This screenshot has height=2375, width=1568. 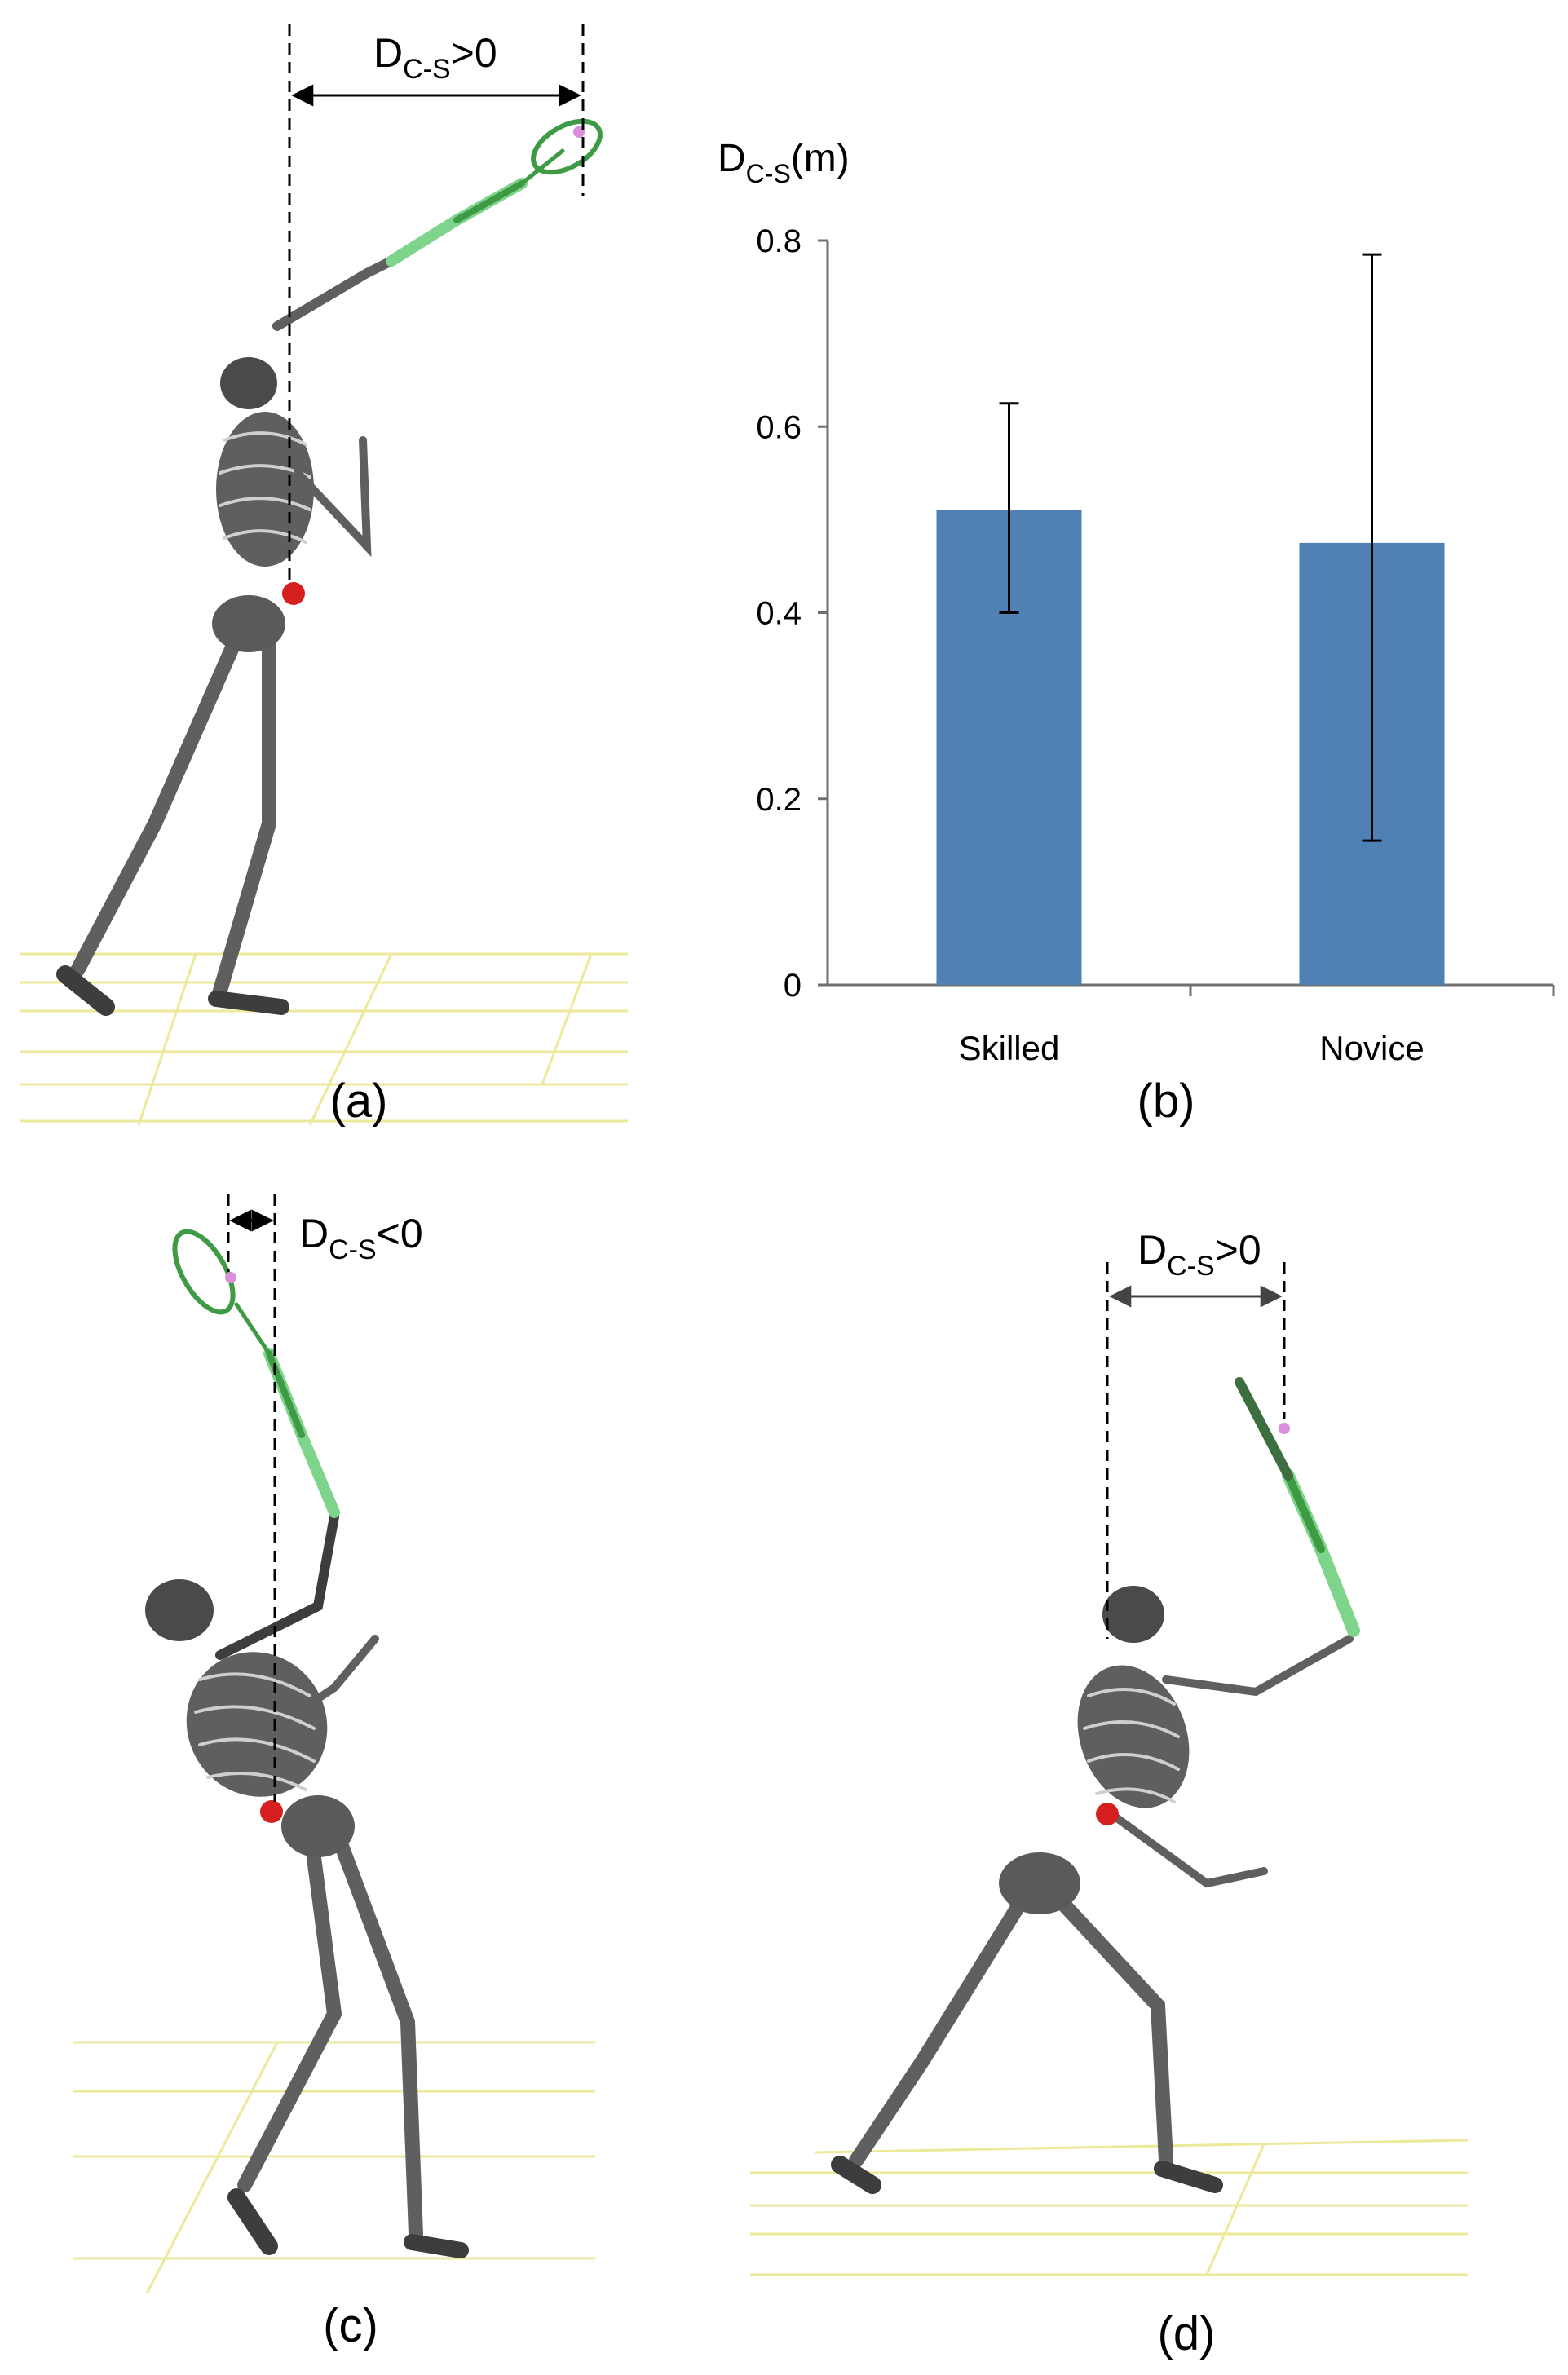 I want to click on y-axis-label: DC-S(m), so click(x=784, y=162).